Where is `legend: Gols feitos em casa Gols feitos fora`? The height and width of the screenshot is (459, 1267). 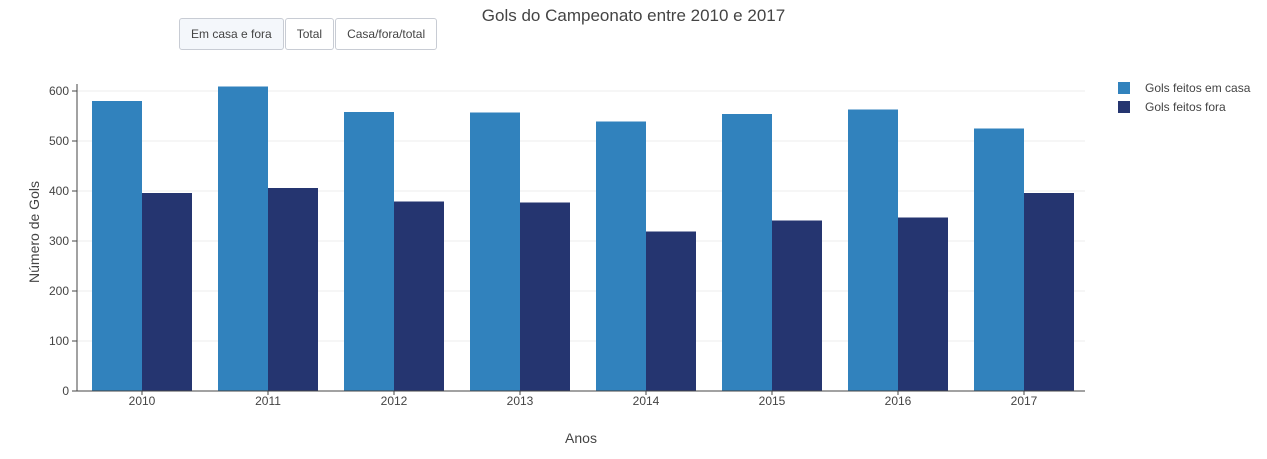 legend: Gols feitos em casa Gols feitos fora is located at coordinates (1184, 97).